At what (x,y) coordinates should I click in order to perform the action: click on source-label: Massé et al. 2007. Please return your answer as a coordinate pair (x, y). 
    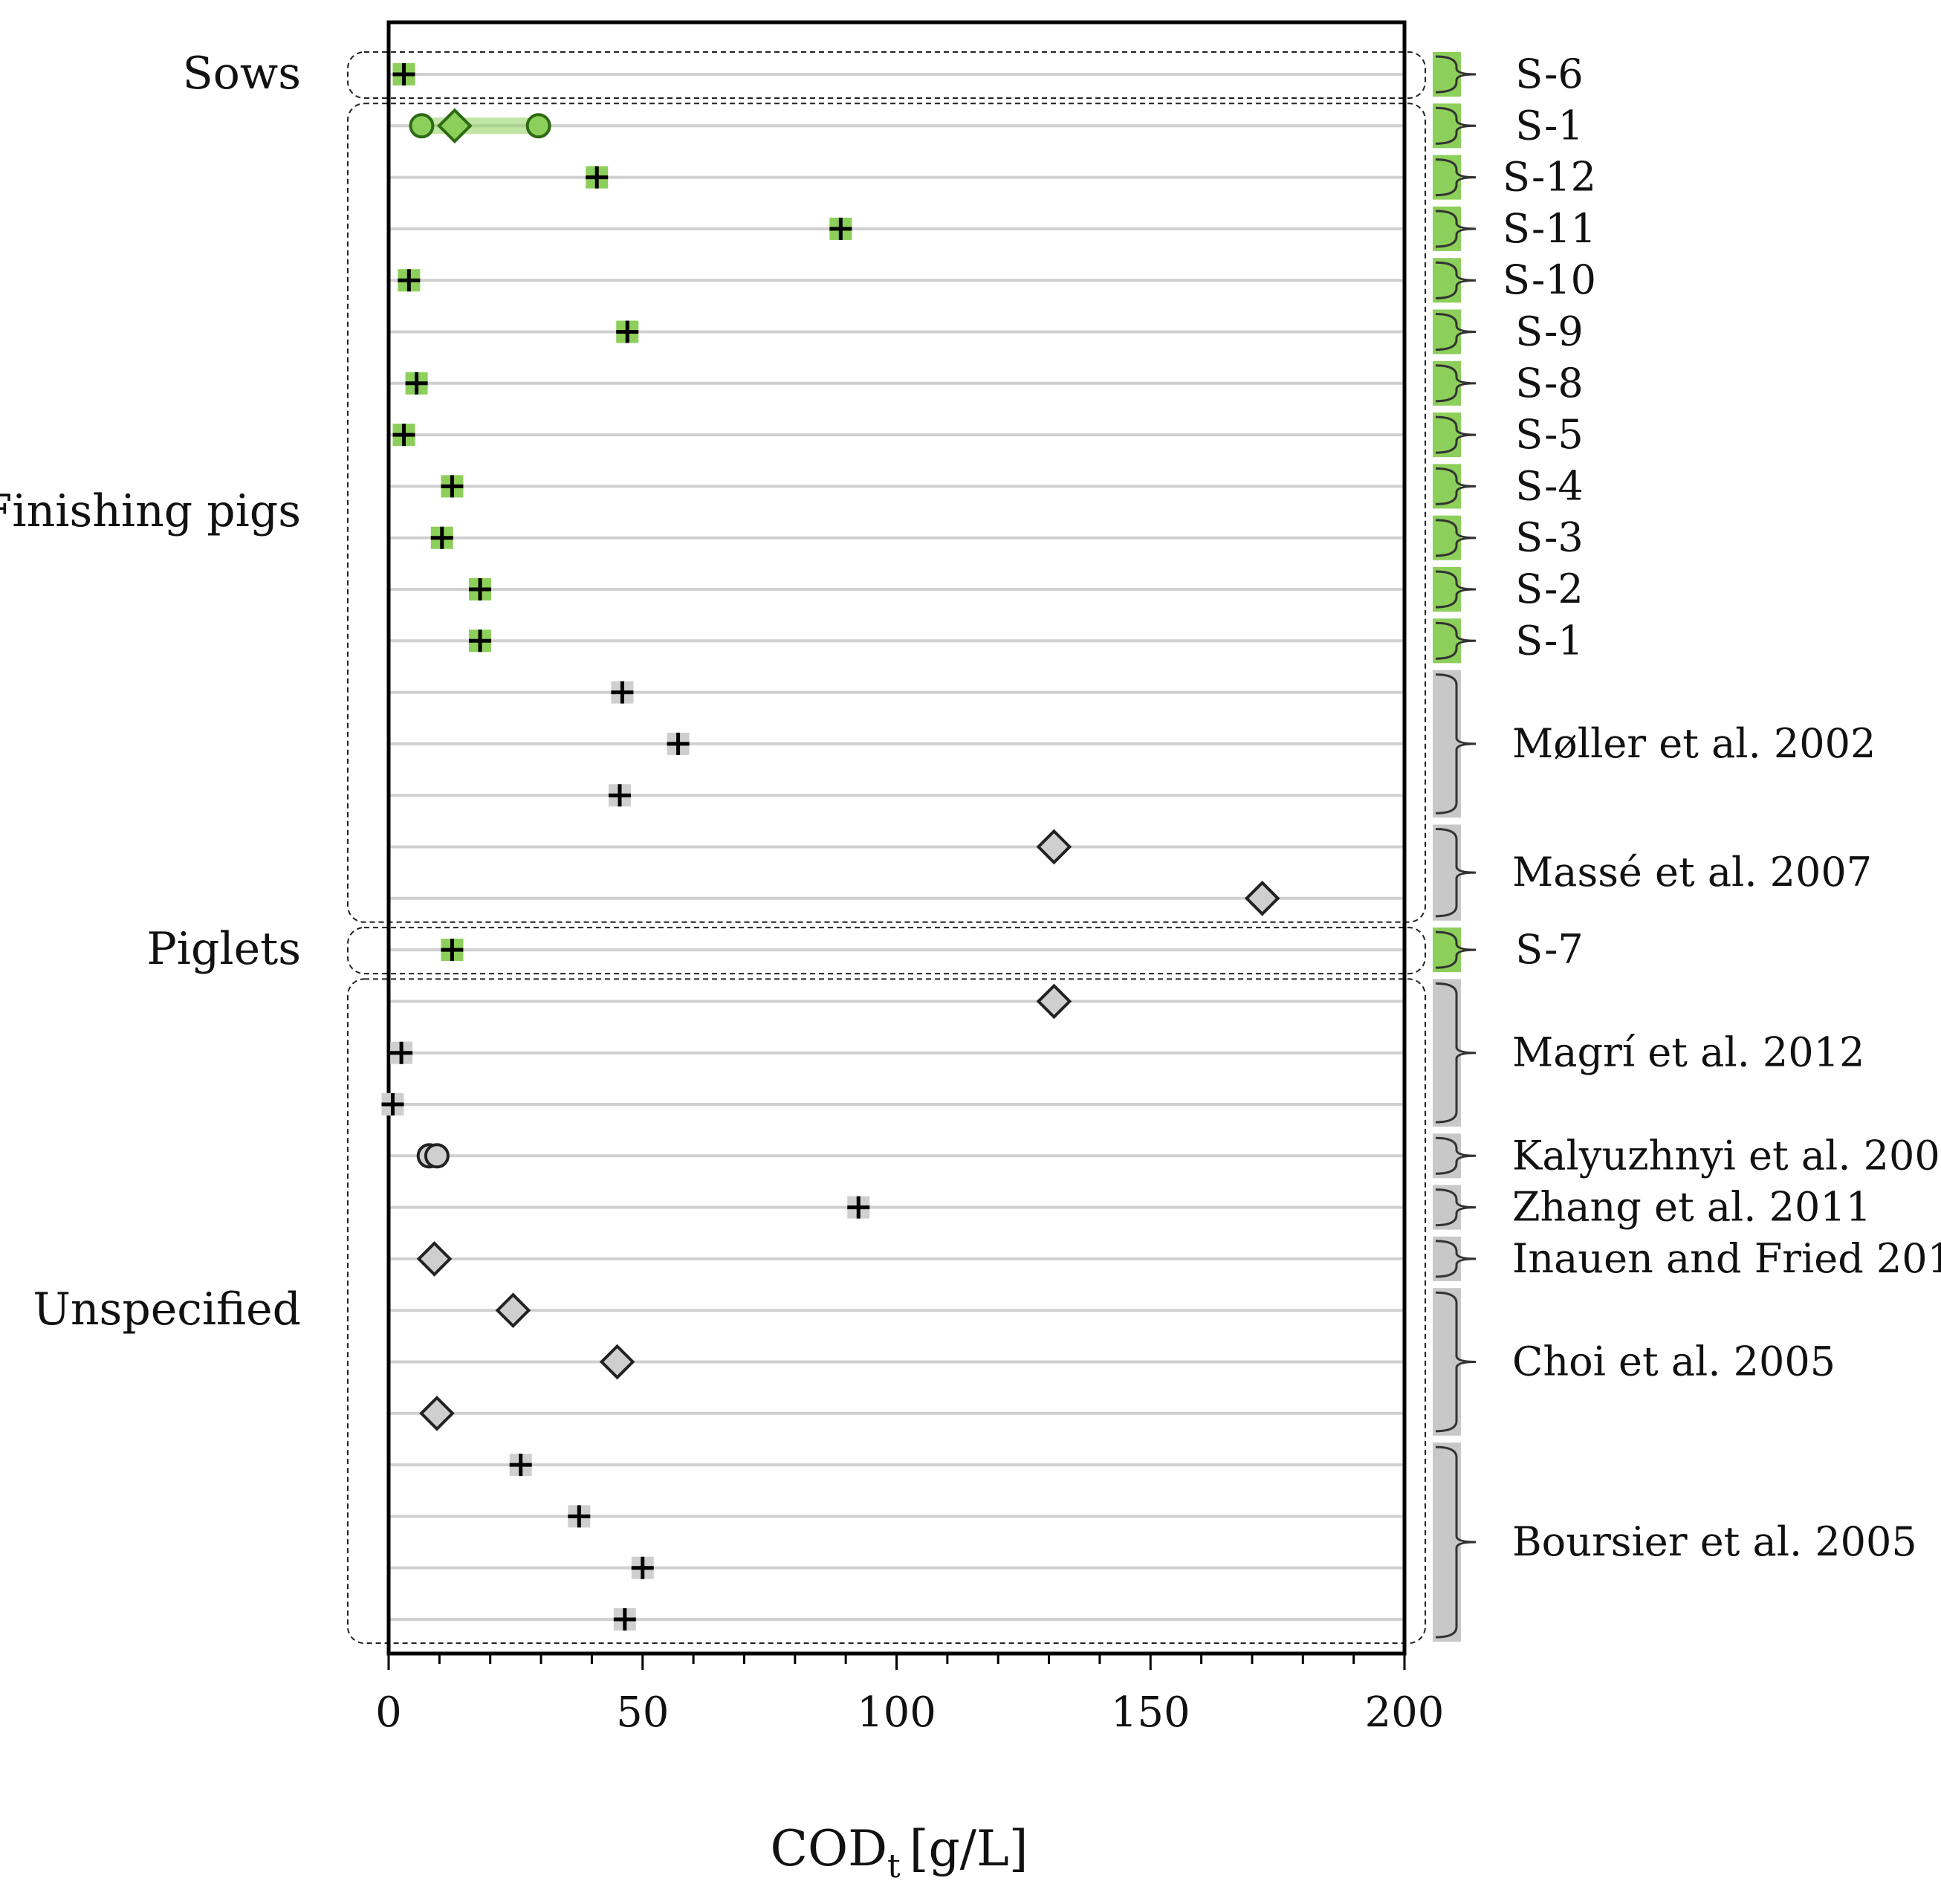
    Looking at the image, I should click on (1692, 873).